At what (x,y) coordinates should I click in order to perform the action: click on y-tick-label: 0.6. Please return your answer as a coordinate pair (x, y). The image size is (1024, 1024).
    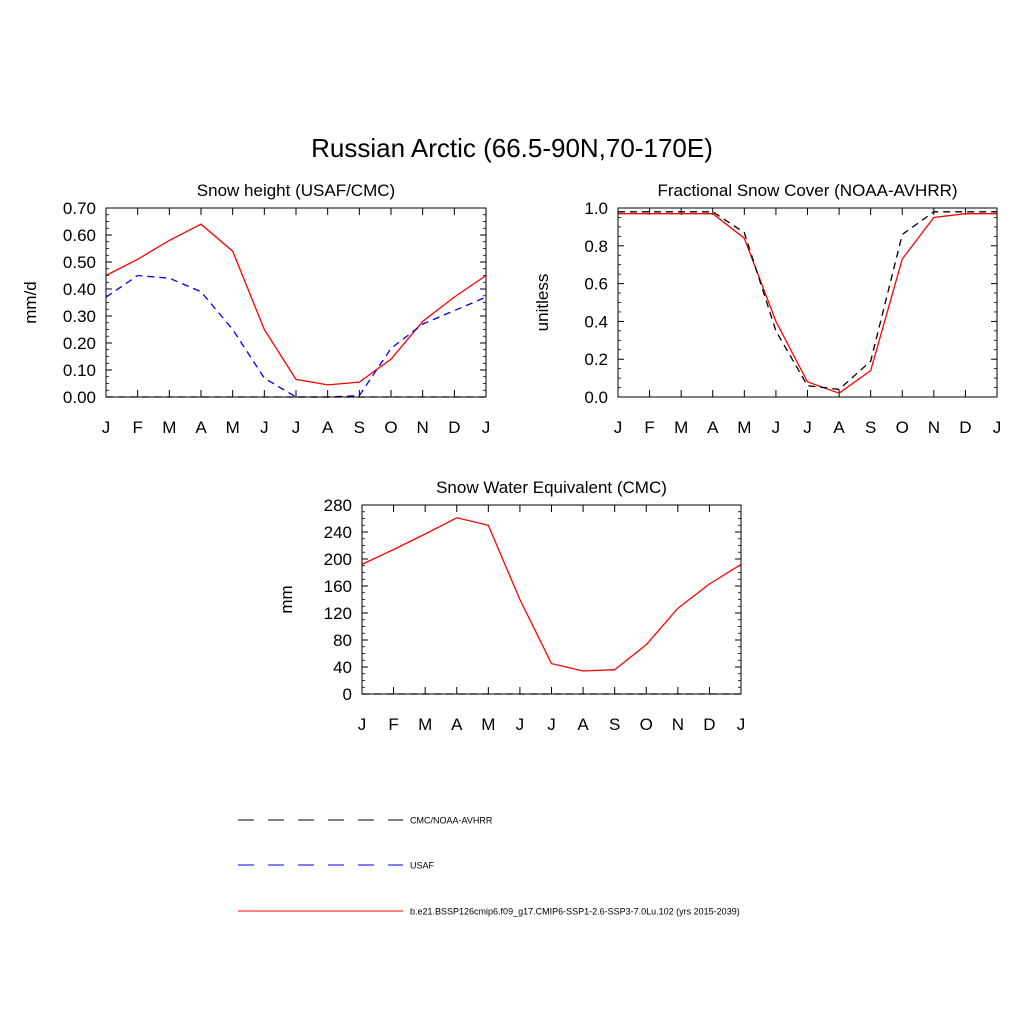
    Looking at the image, I should click on (596, 284).